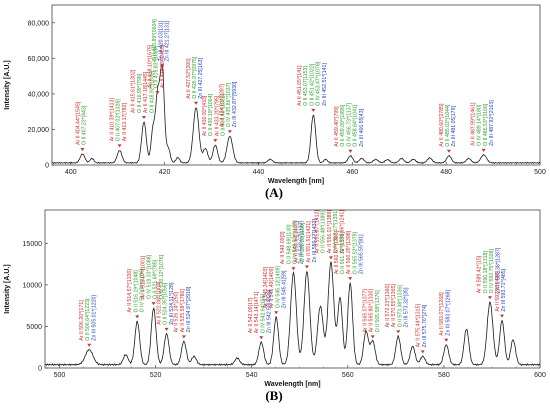  Describe the element at coordinates (274, 192) in the screenshot. I see `panel-a-label: (A)` at that location.